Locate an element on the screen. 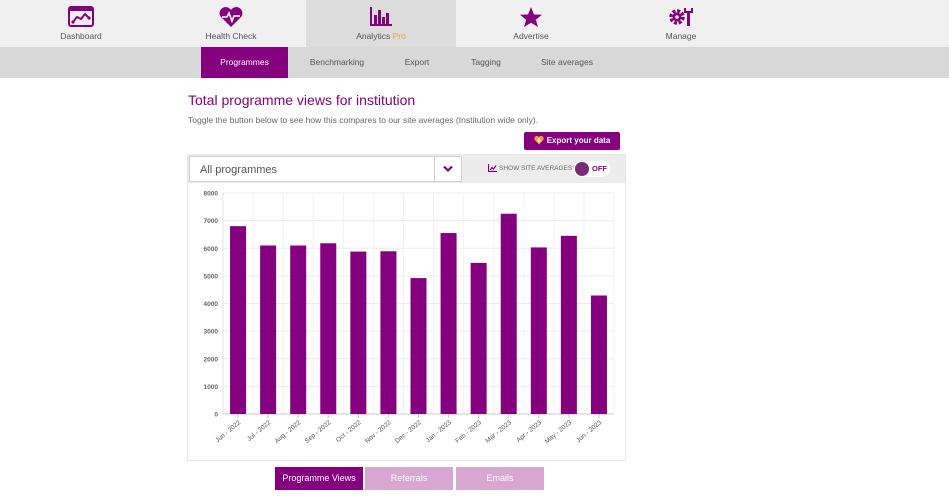 The image size is (949, 498). toggle-knob is located at coordinates (582, 169).